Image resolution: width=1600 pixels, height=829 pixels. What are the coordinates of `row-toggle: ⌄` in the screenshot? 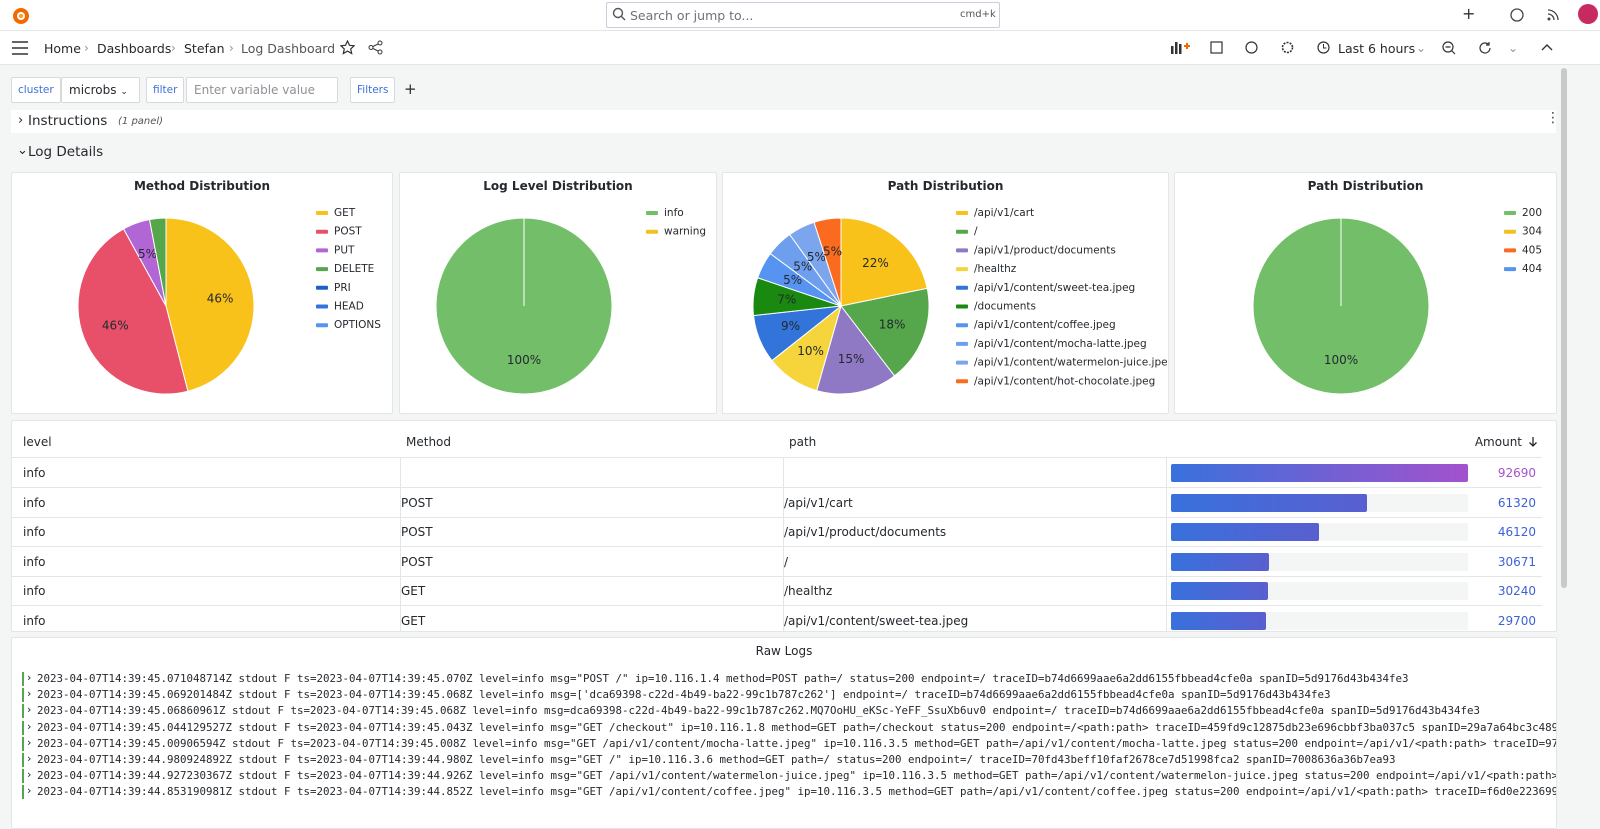 It's located at (22, 150).